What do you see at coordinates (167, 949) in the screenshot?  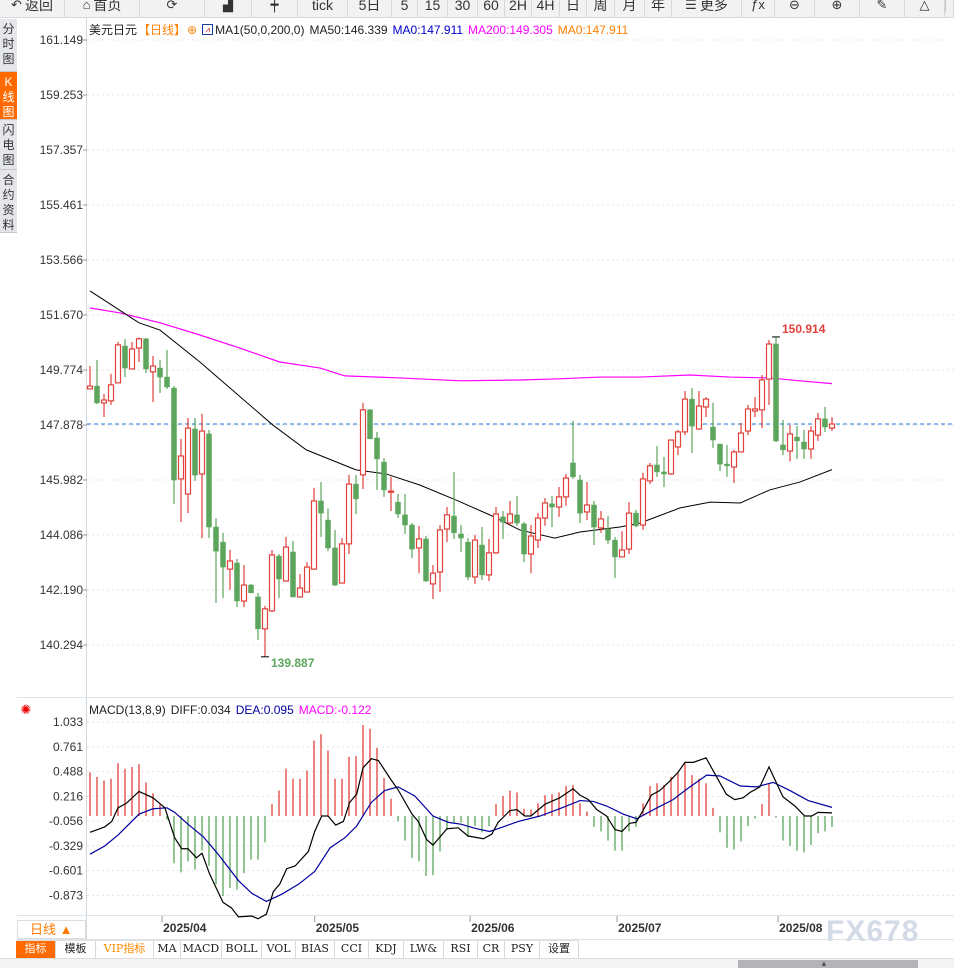 I see `indicator-tab-ma: MA` at bounding box center [167, 949].